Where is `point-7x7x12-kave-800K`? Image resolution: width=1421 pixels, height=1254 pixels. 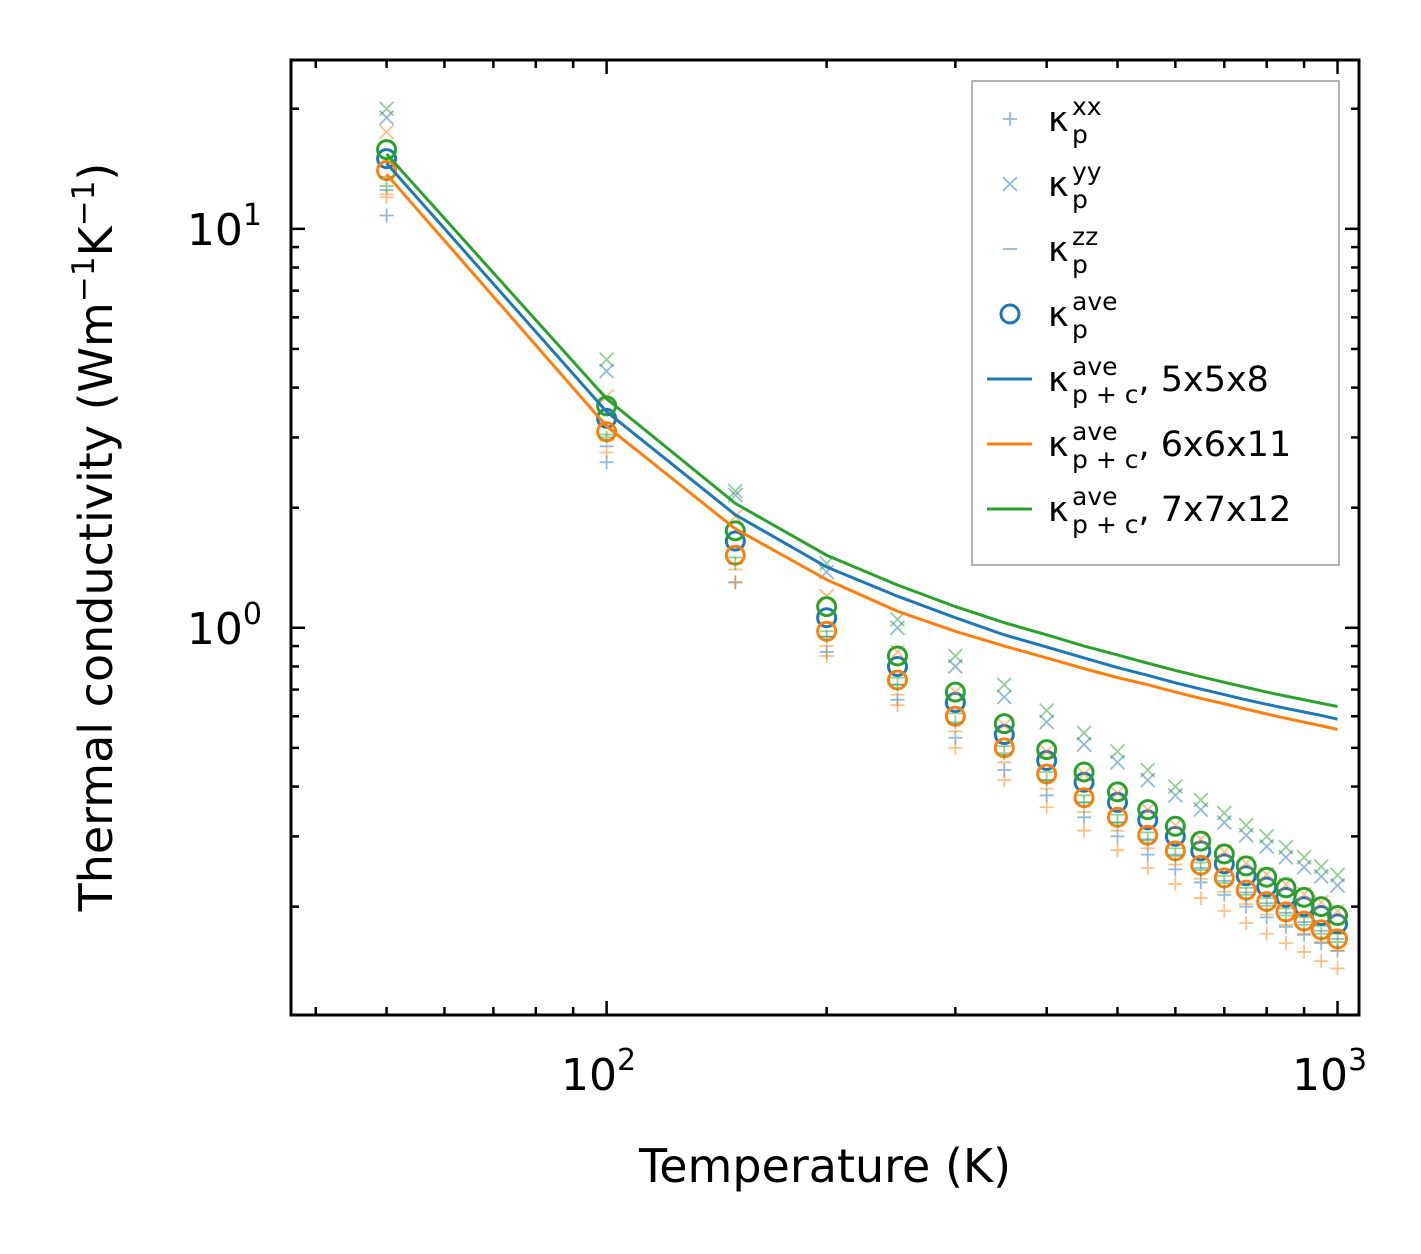 point-7x7x12-kave-800K is located at coordinates (1267, 877).